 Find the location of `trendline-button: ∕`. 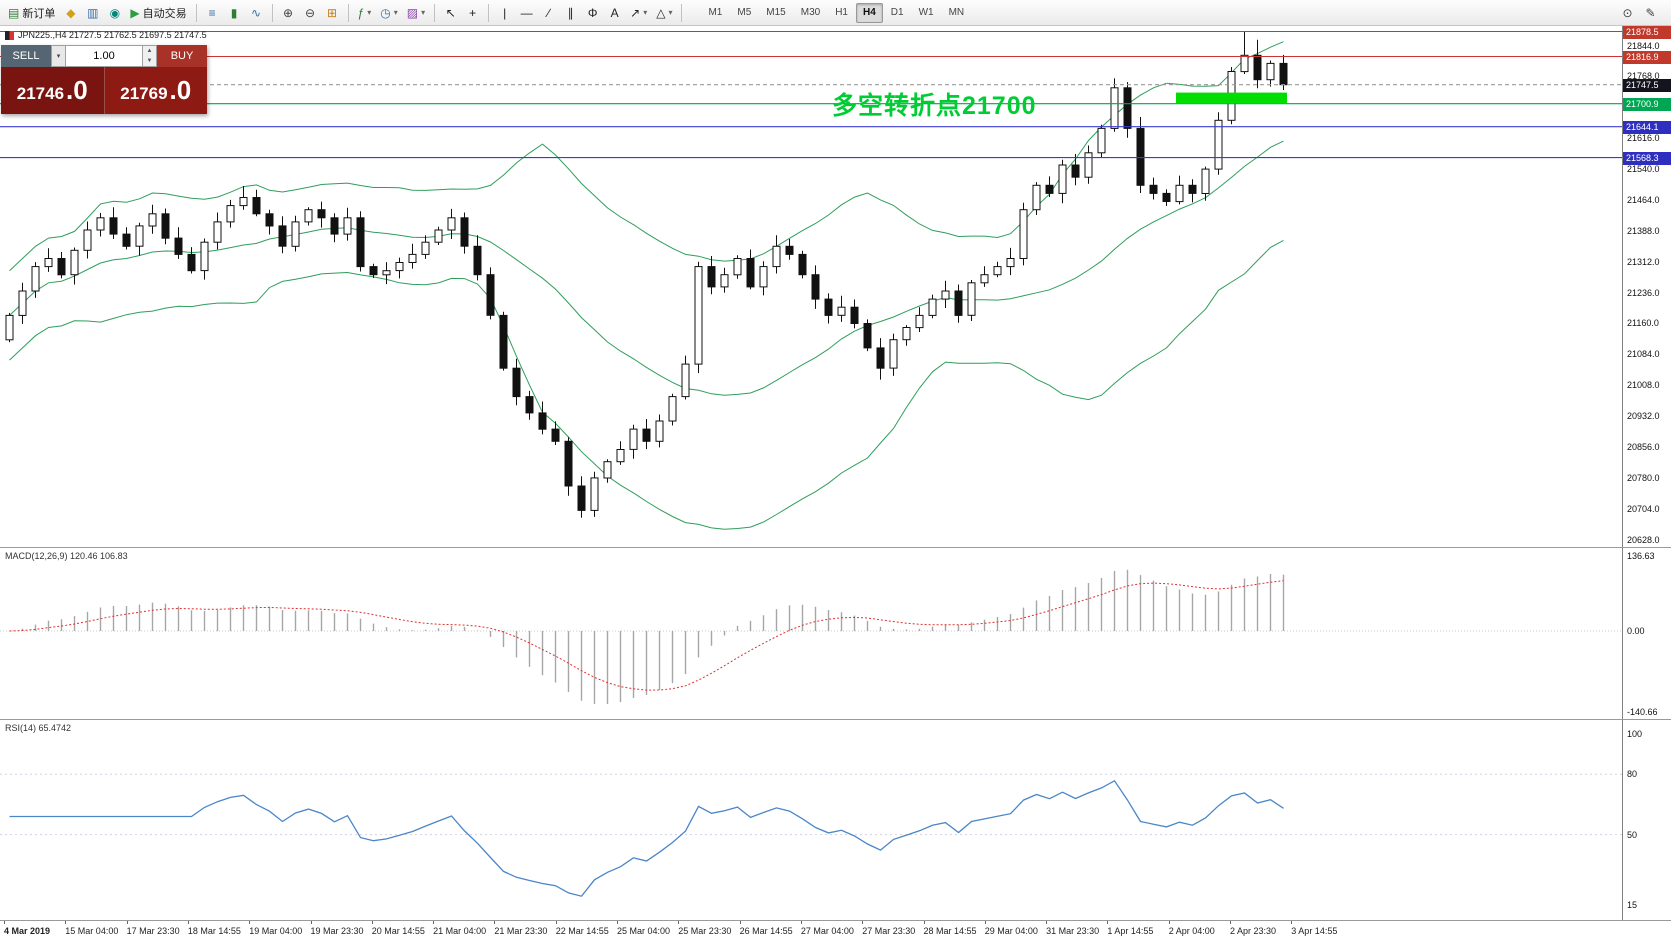

trendline-button: ∕ is located at coordinates (548, 12).